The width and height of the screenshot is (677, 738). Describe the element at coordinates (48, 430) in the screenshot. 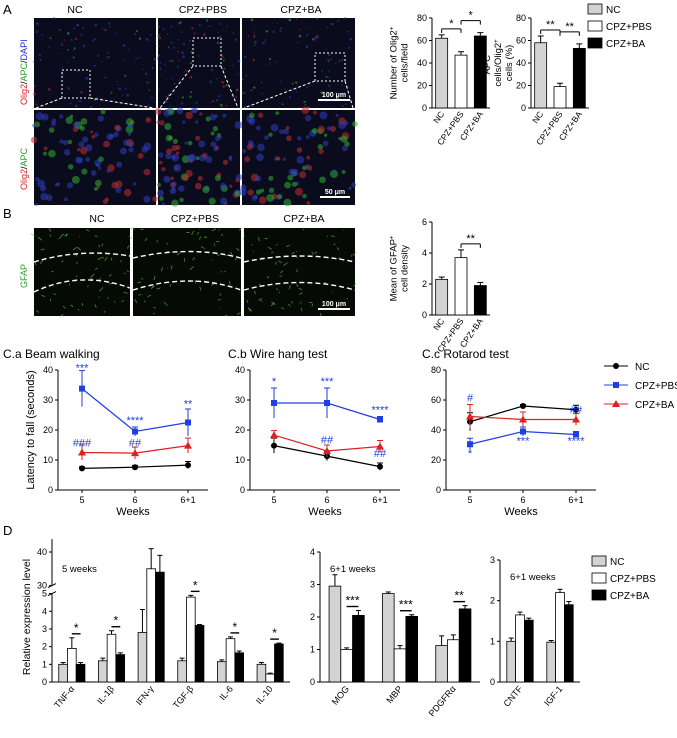

I see `y-tick-label: 20` at that location.